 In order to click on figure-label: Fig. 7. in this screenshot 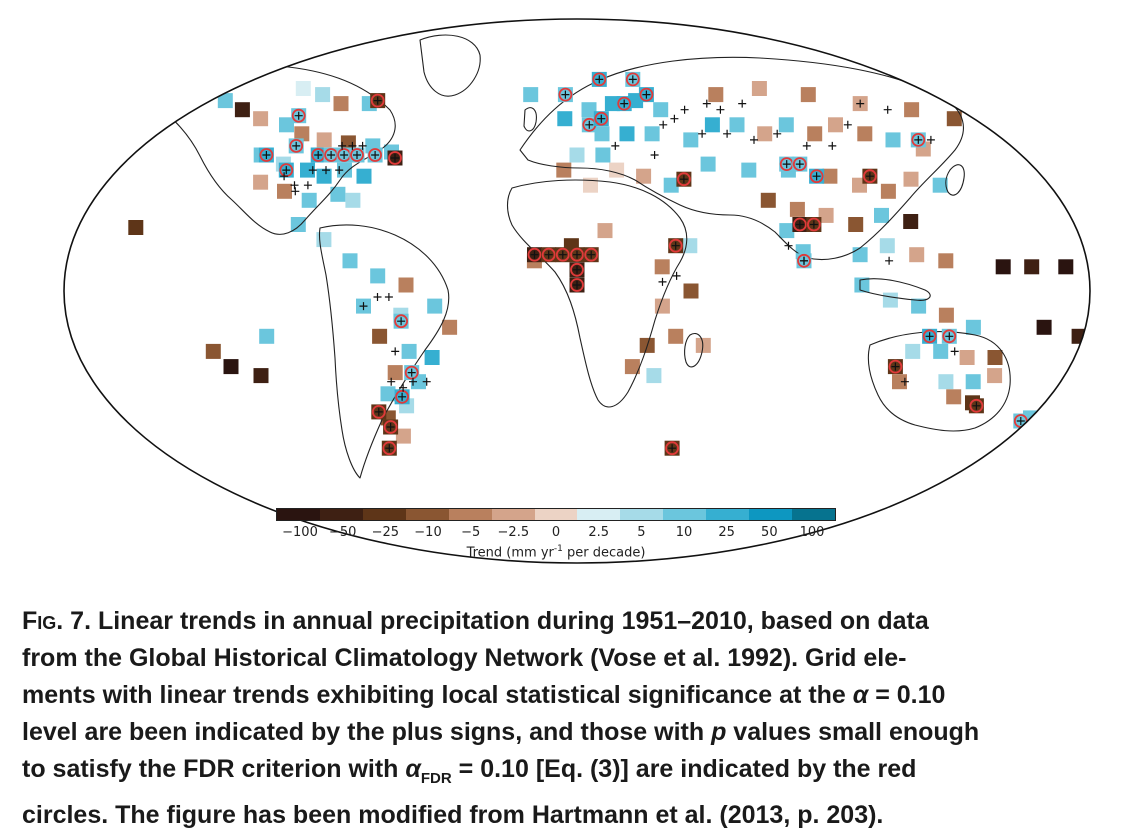, I will do `click(57, 621)`.